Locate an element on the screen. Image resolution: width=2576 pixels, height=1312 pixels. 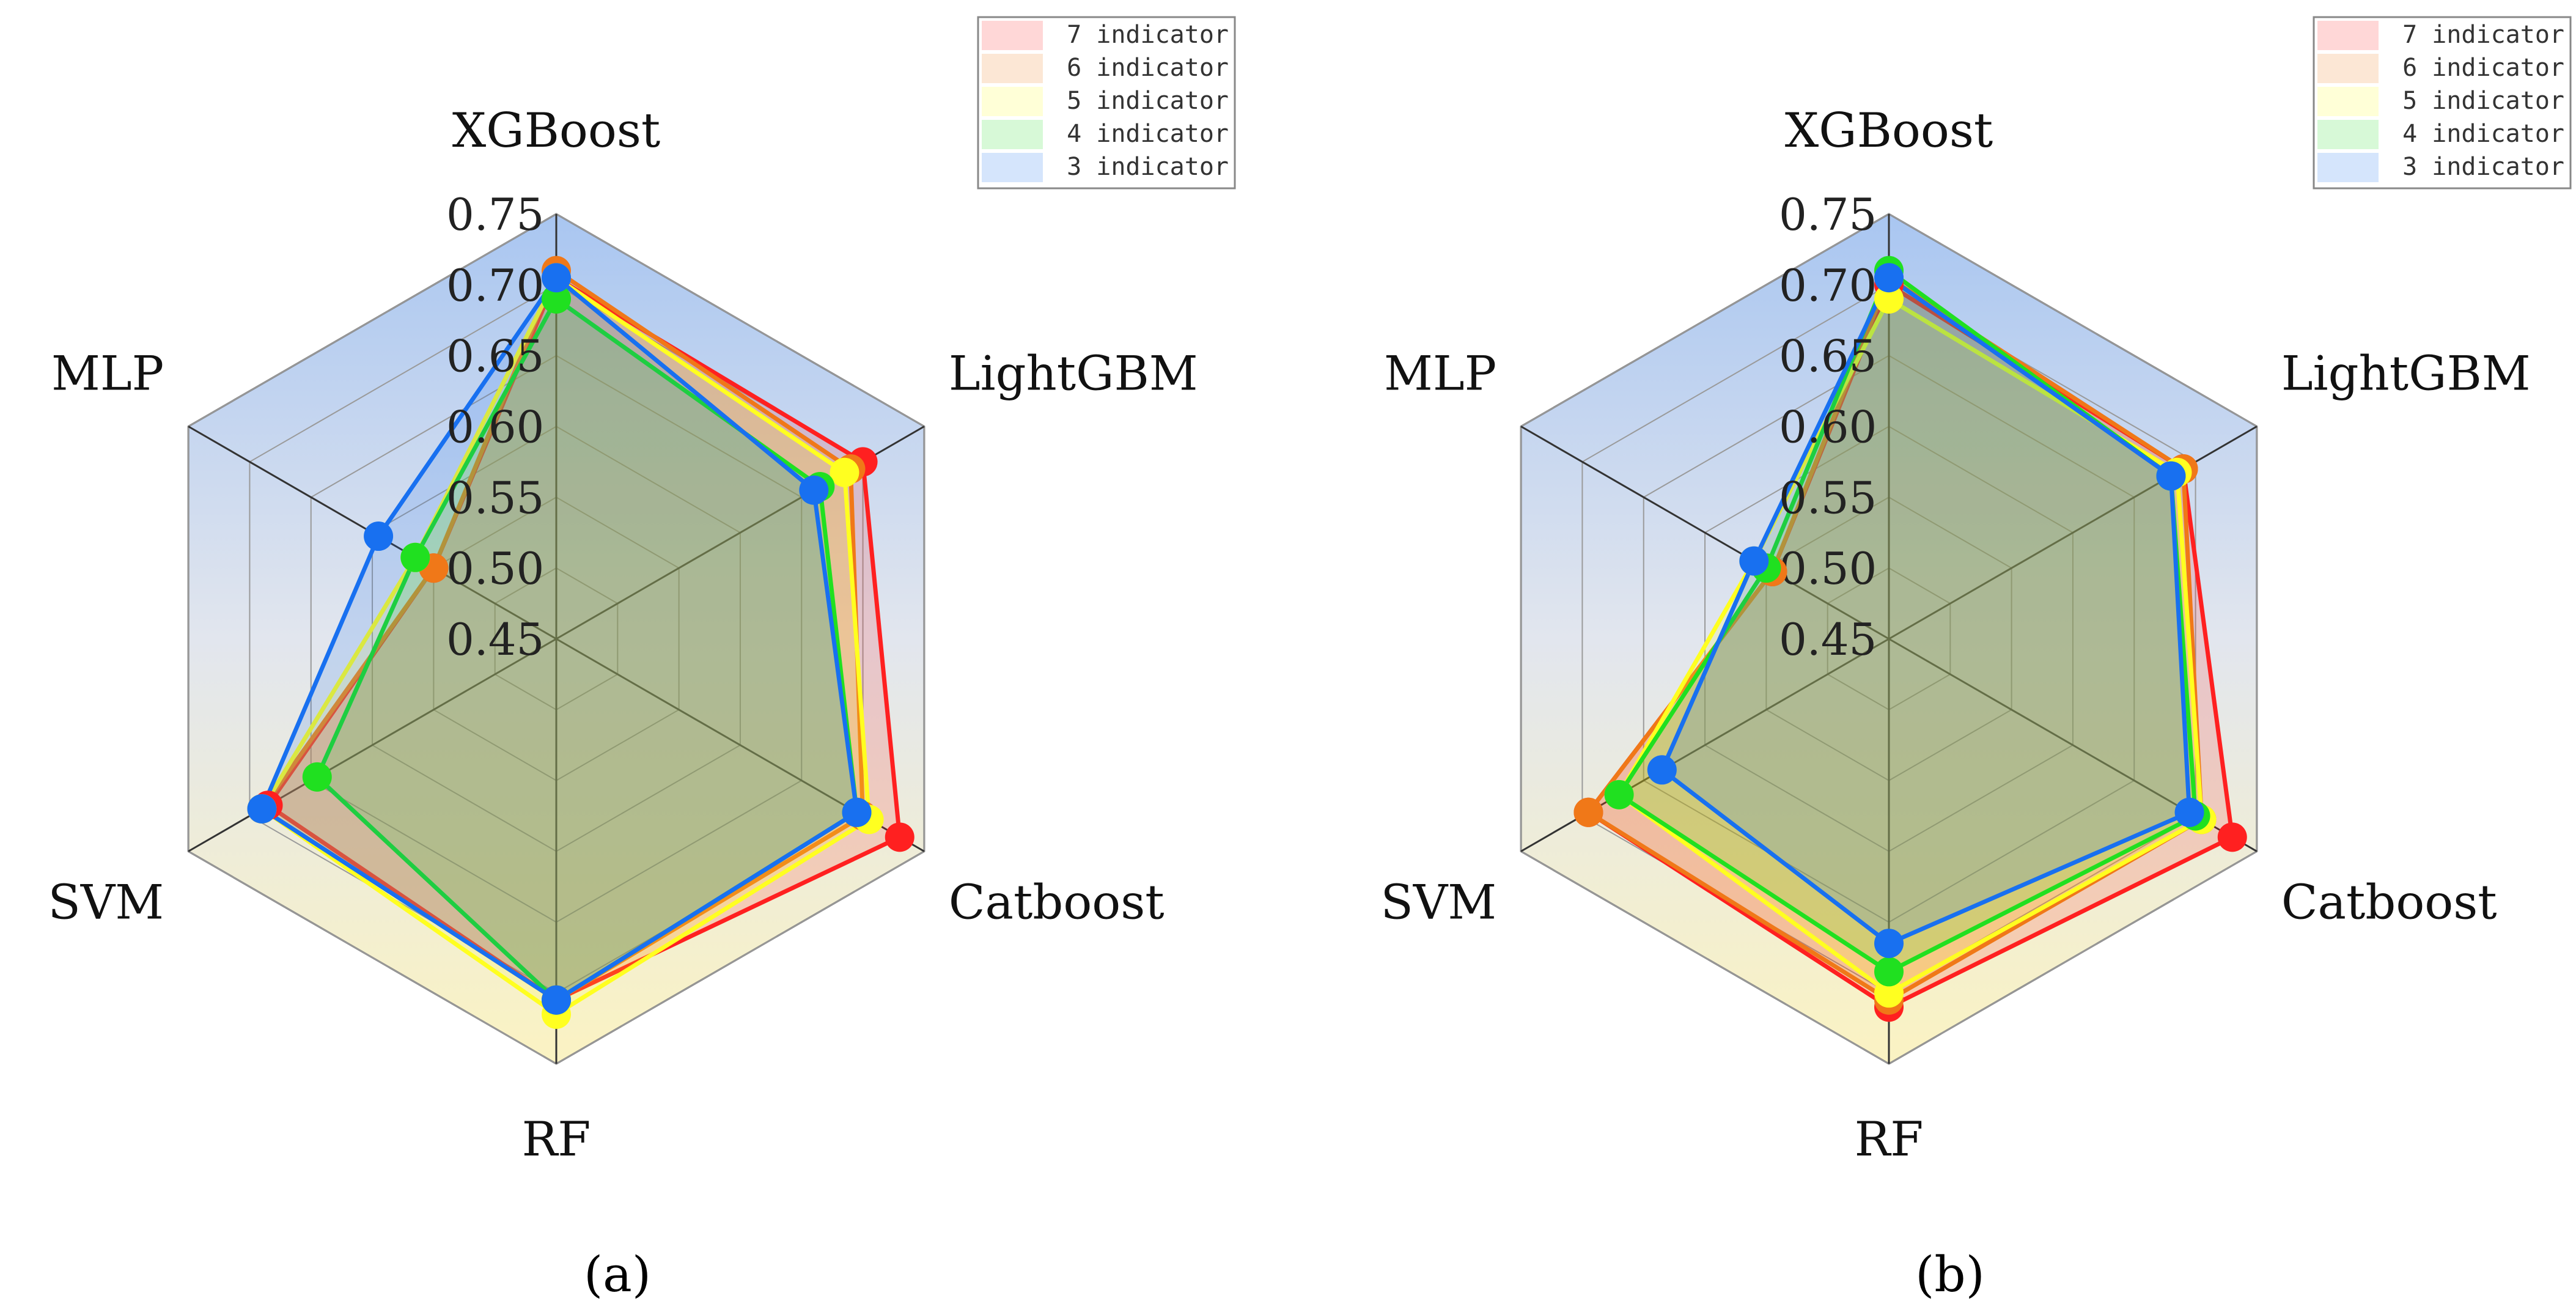
panel-label: (b) is located at coordinates (1950, 1274).